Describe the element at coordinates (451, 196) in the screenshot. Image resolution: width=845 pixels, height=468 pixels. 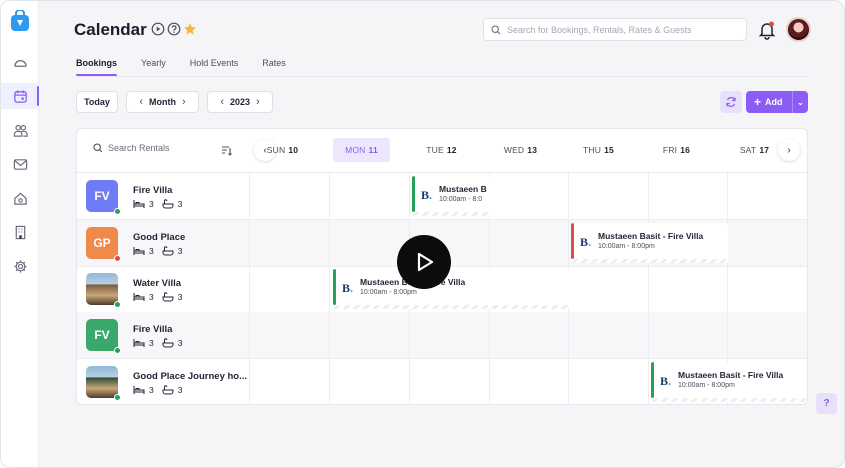
I see `booking-block: B Mustaeen B 10:00am - 8:0` at that location.